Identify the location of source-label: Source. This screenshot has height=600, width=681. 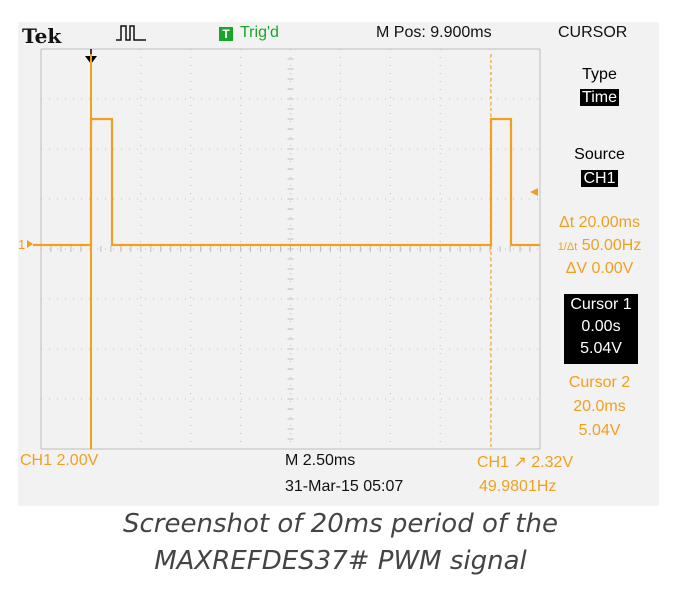
(599, 154).